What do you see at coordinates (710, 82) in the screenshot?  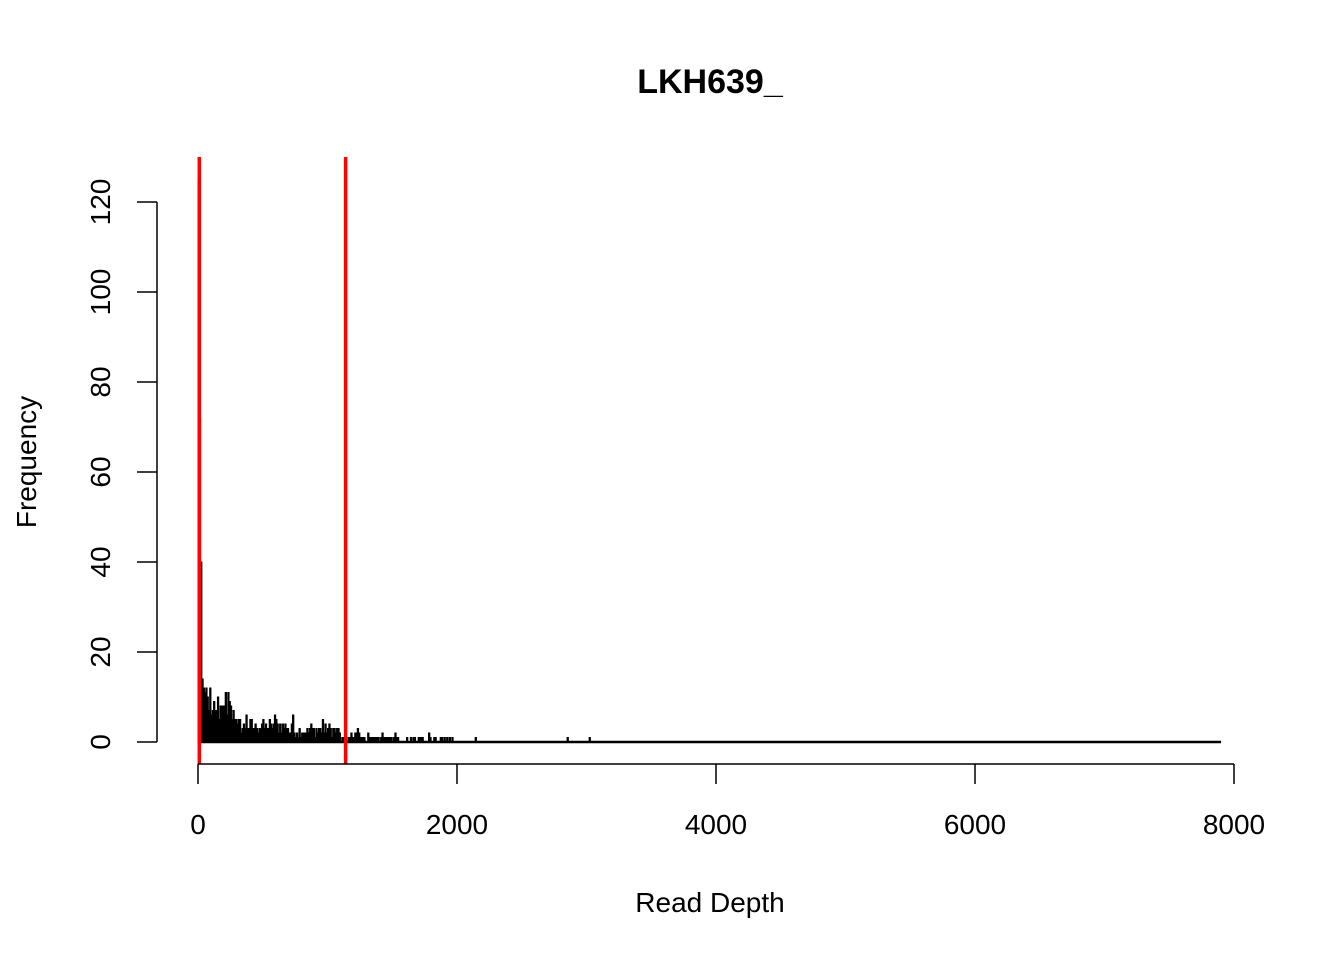 I see `chart-title: LKH639_` at bounding box center [710, 82].